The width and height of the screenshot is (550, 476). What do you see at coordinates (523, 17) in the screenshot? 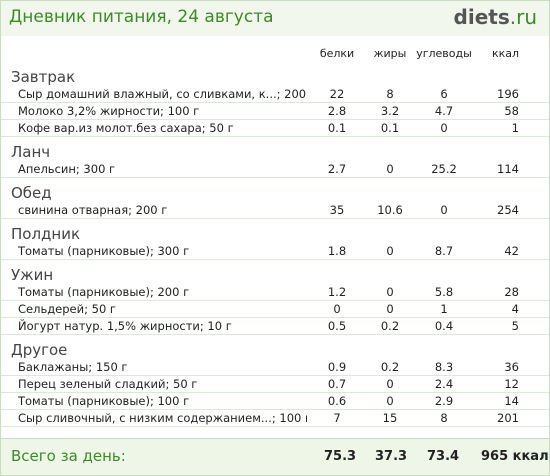
I see `logo-suffix: .ru` at bounding box center [523, 17].